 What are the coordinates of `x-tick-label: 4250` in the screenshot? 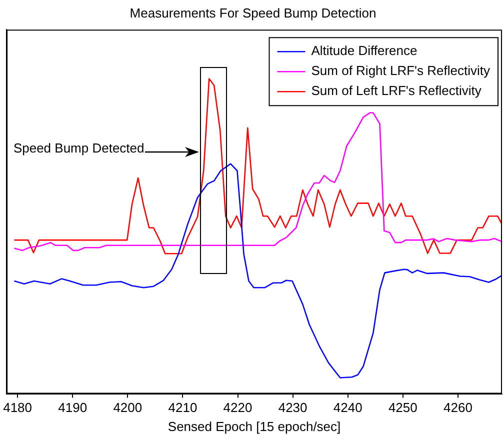 It's located at (403, 408).